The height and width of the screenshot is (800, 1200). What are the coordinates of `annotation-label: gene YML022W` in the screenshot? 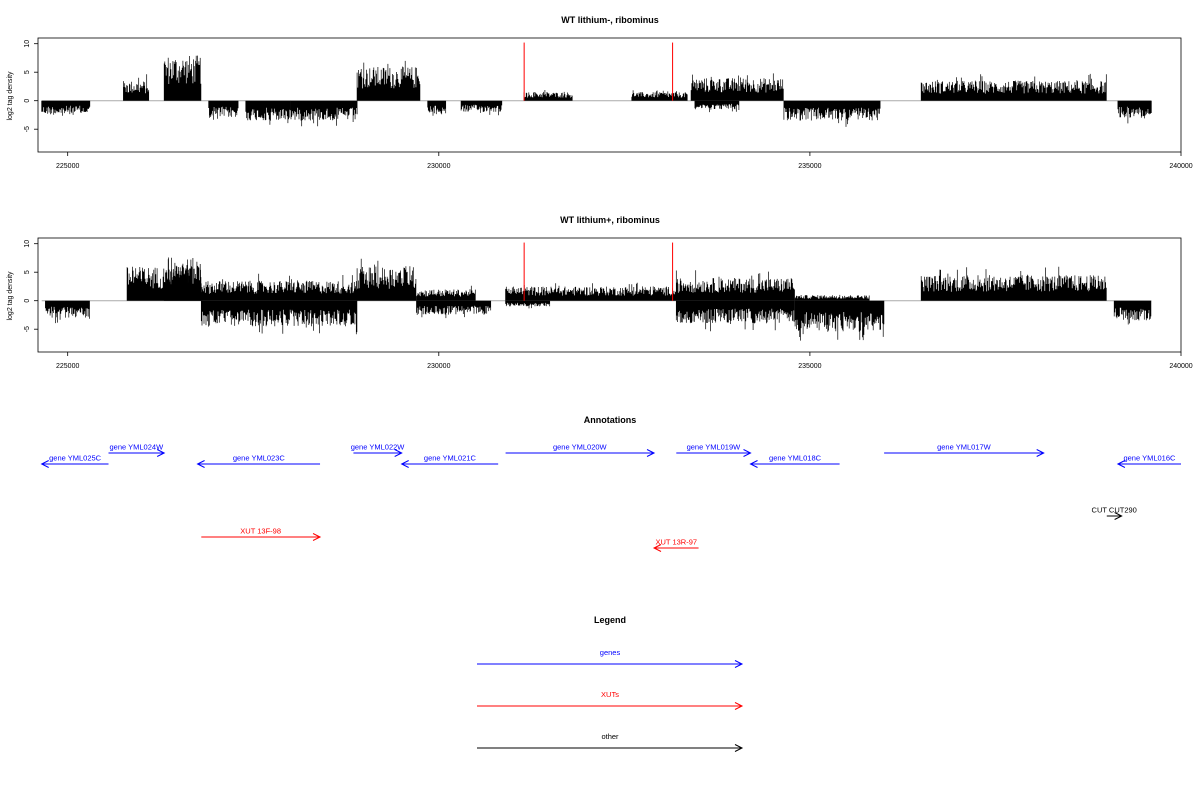 It's located at (378, 447).